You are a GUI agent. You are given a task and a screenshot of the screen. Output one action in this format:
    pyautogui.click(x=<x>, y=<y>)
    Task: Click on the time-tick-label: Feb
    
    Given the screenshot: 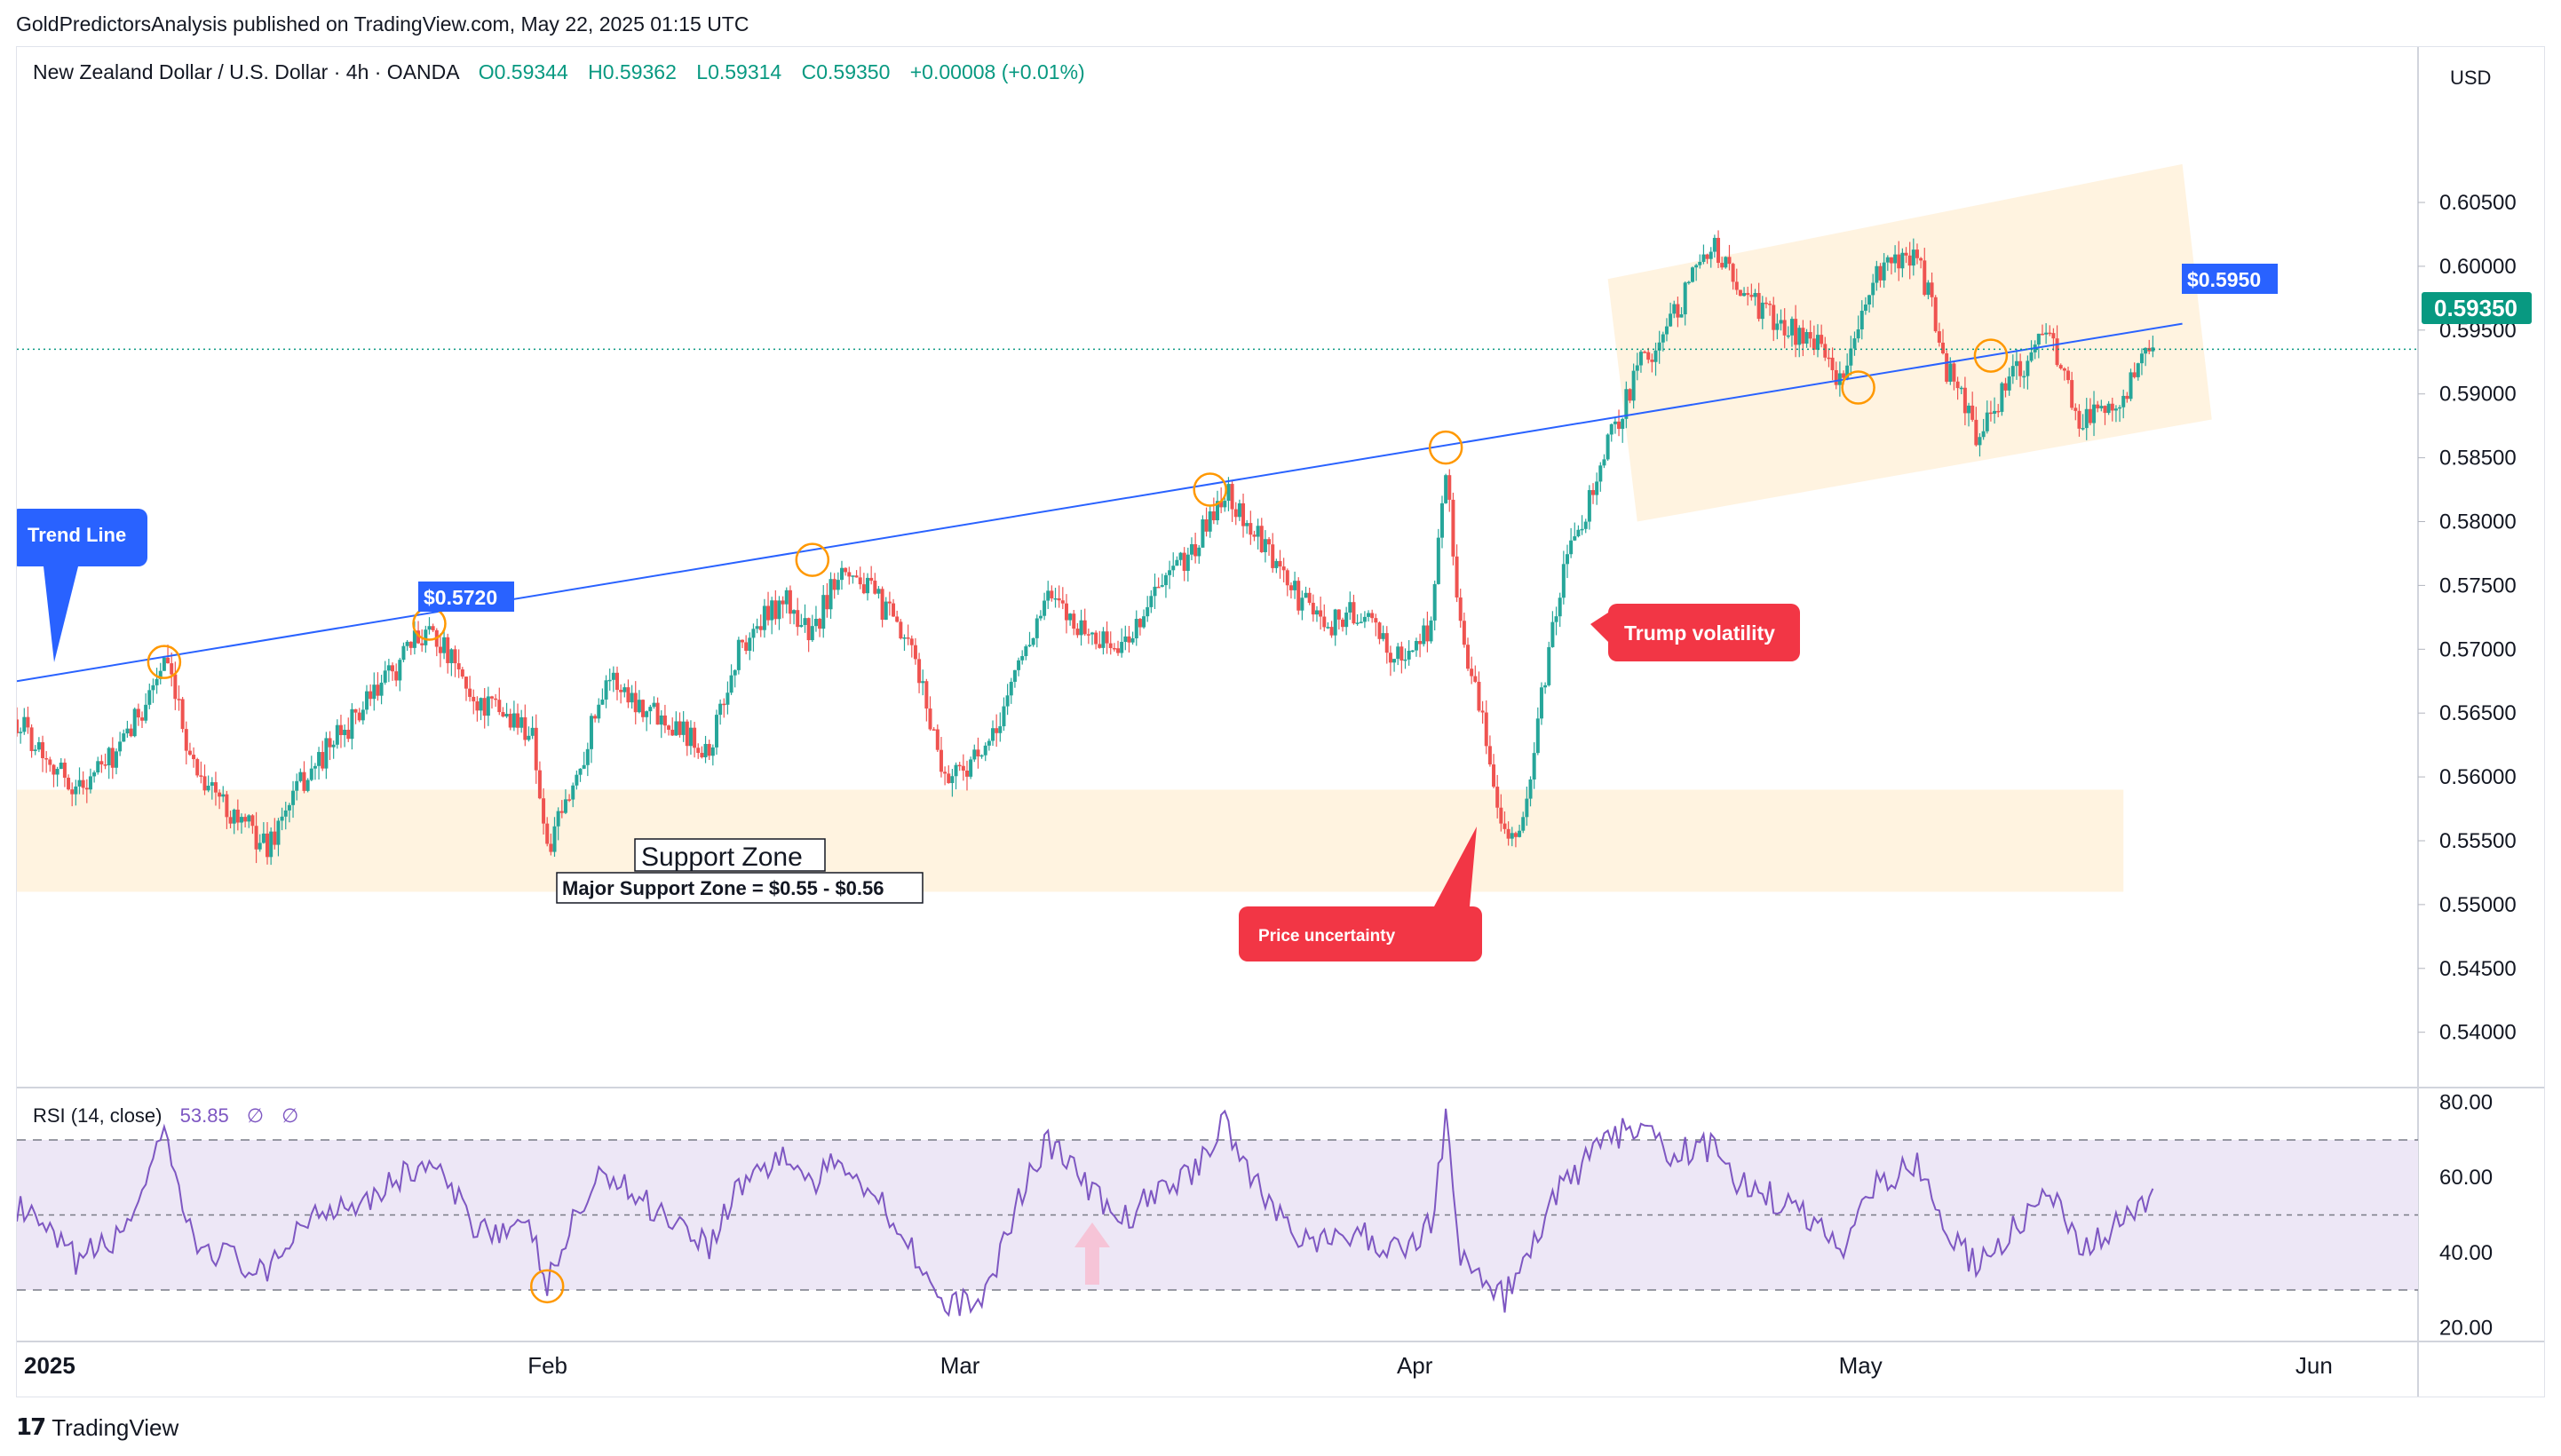 What is the action you would take?
    pyautogui.click(x=547, y=1365)
    